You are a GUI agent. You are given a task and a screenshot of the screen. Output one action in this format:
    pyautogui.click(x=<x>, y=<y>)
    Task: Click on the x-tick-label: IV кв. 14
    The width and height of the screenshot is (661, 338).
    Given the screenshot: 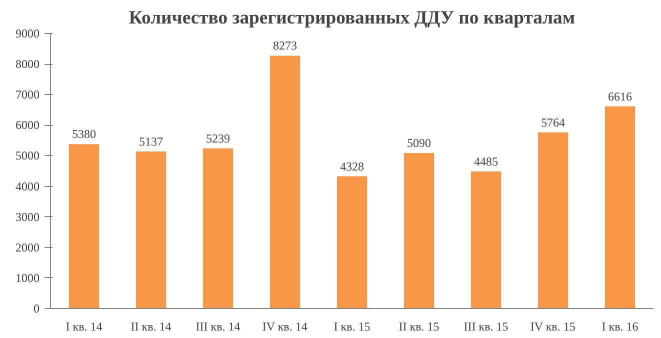 What is the action you would take?
    pyautogui.click(x=285, y=327)
    